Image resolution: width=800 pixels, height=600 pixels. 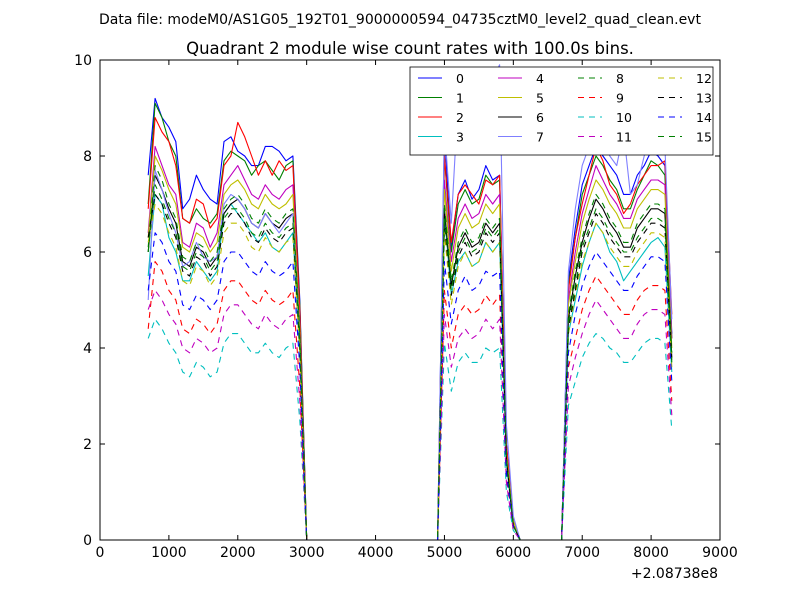 What do you see at coordinates (540, 137) in the screenshot?
I see `legend-label-7: 7` at bounding box center [540, 137].